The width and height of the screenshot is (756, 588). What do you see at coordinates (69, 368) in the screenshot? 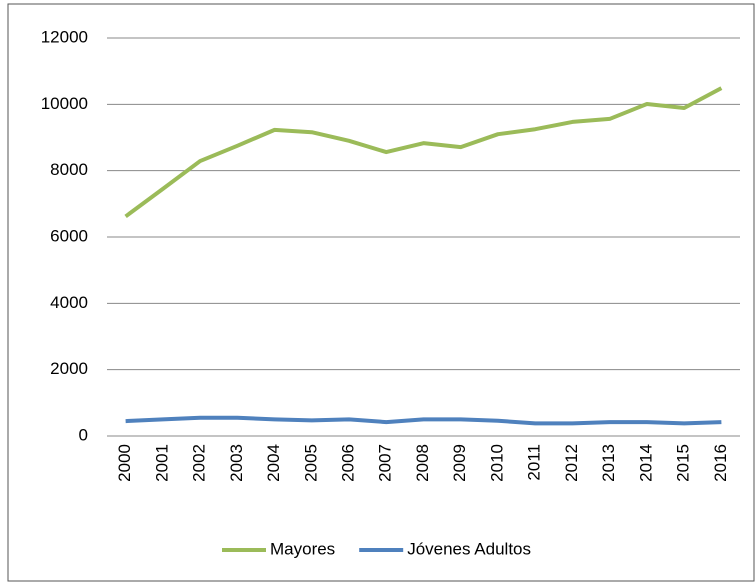
I see `y-tick-label: 2000` at bounding box center [69, 368].